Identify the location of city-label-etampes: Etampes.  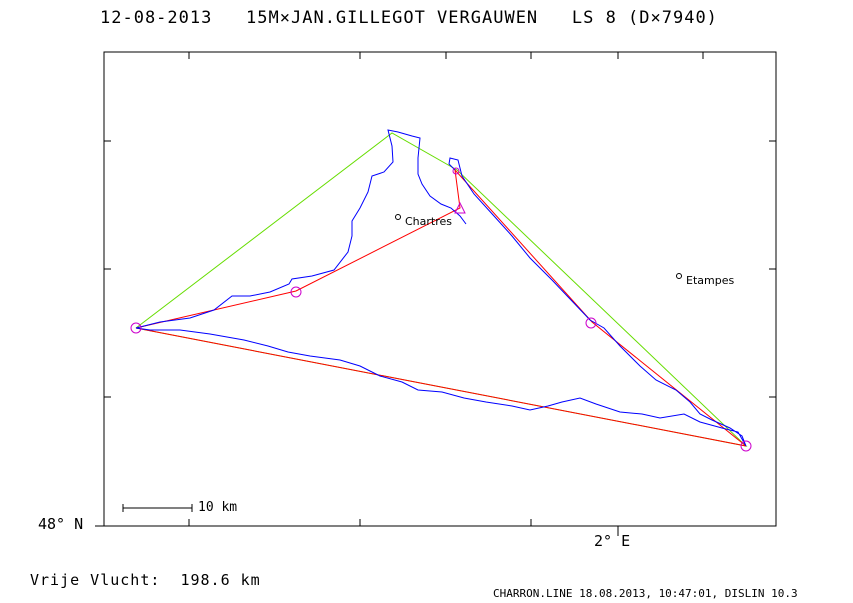
(710, 280).